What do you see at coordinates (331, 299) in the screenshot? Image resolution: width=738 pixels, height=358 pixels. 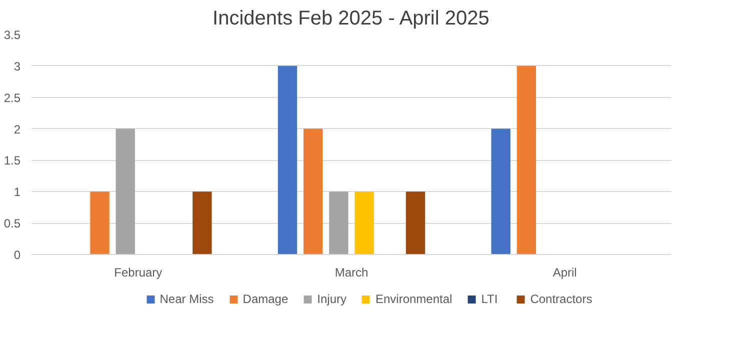 I see `legend-label: Injury` at bounding box center [331, 299].